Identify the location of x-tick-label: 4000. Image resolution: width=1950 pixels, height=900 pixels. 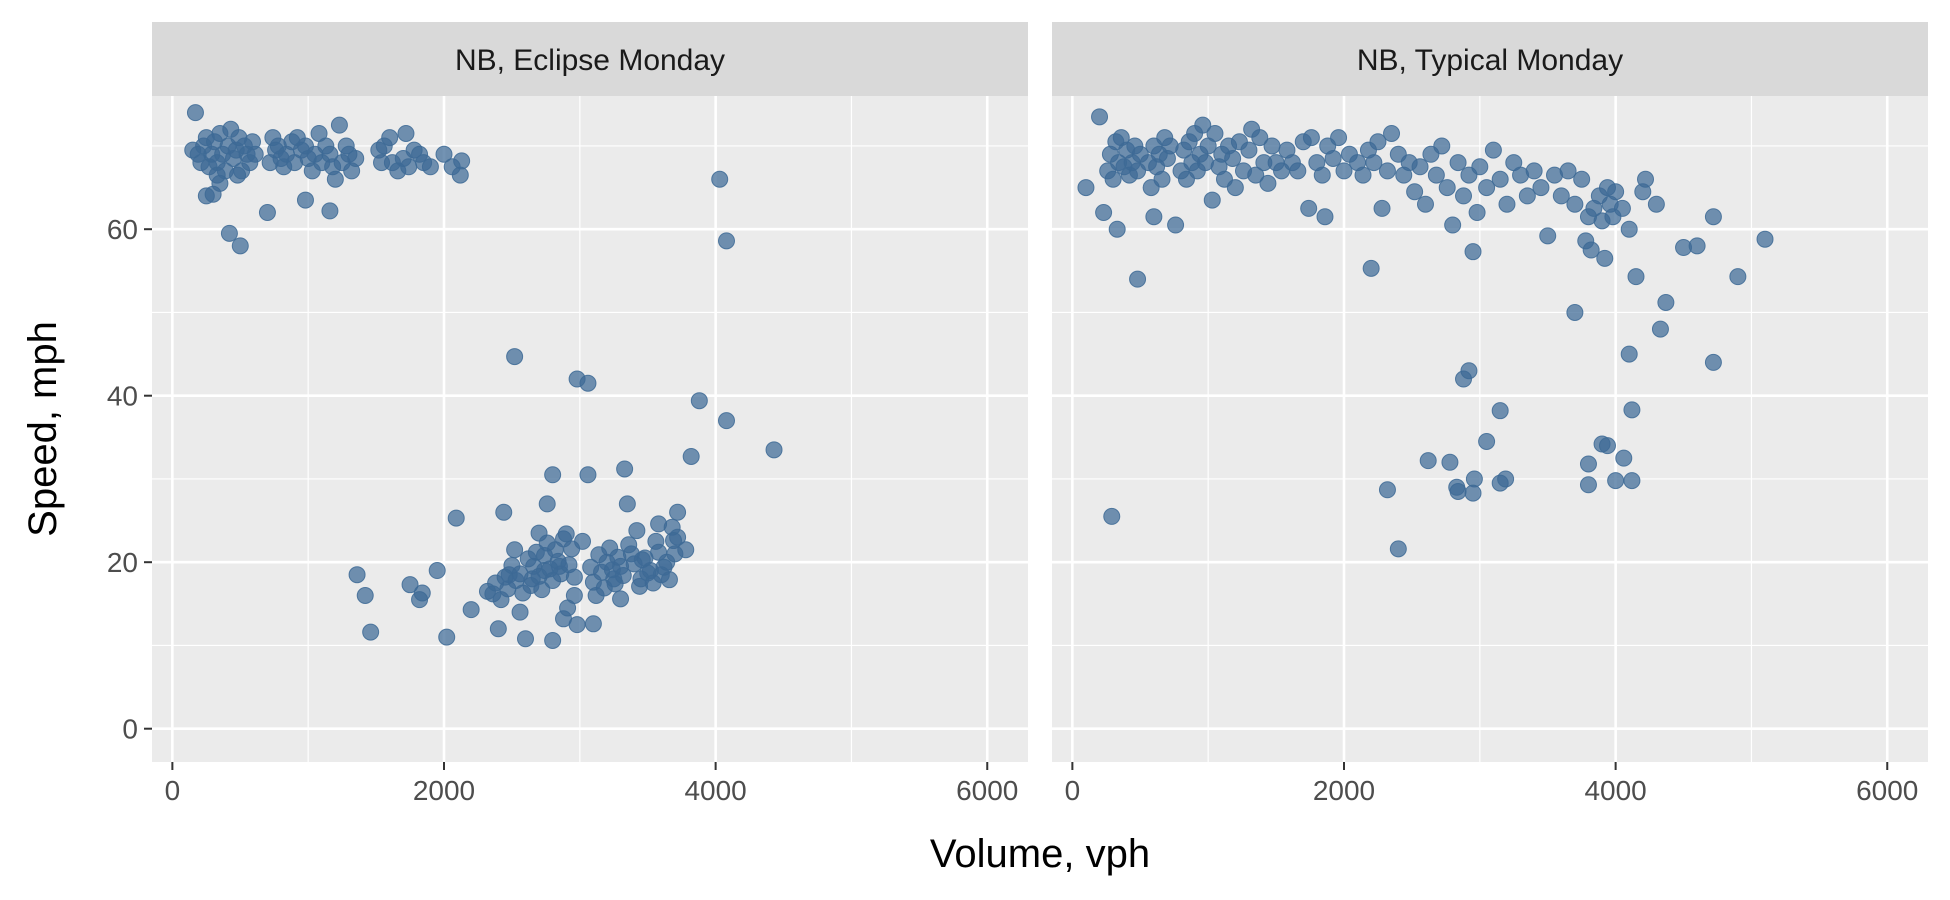
(1615, 790).